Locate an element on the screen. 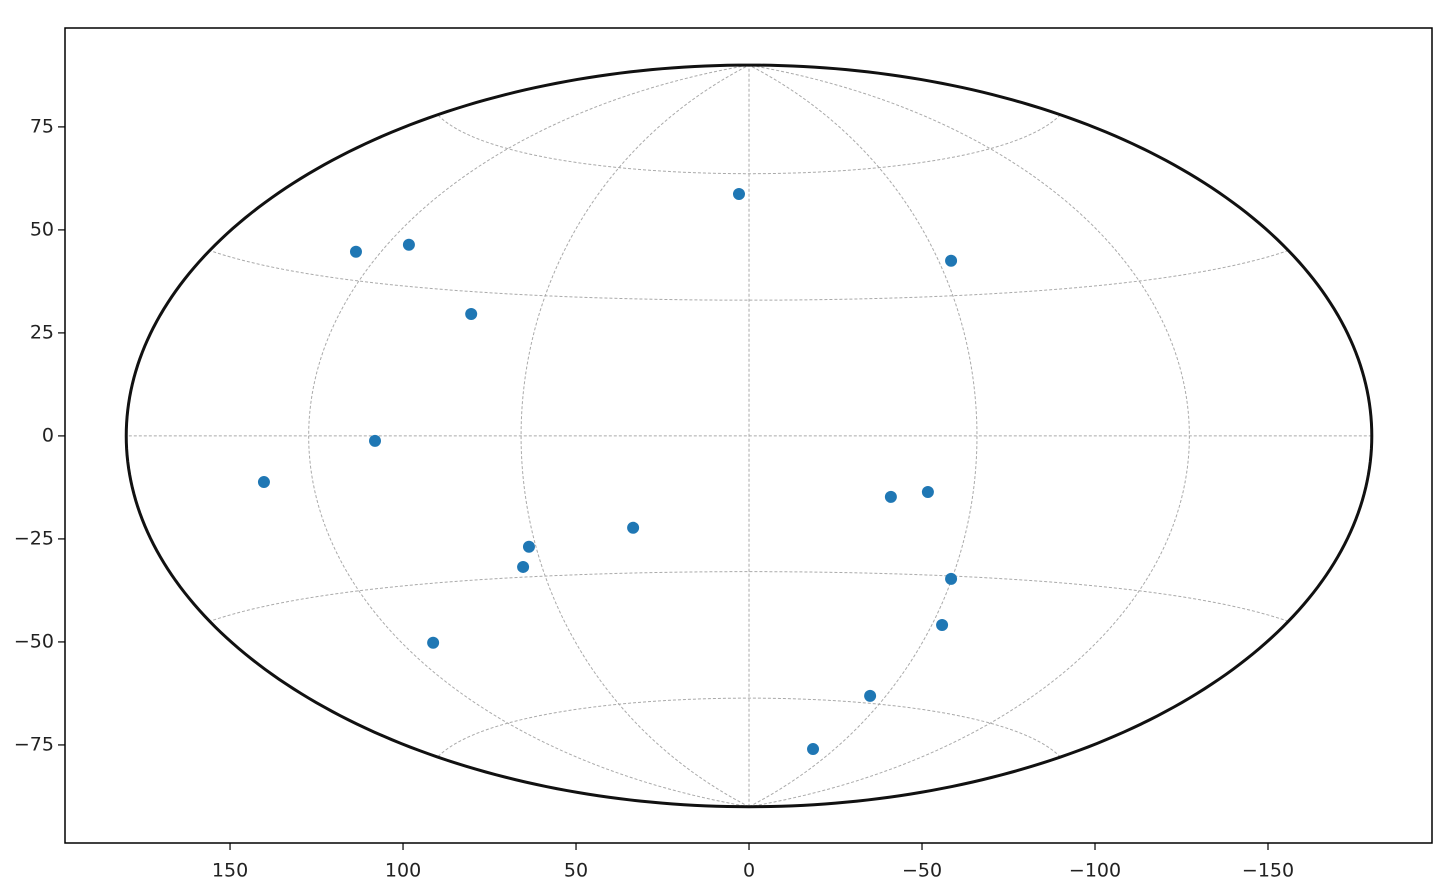  y-tick-label: 0 is located at coordinates (48, 435).